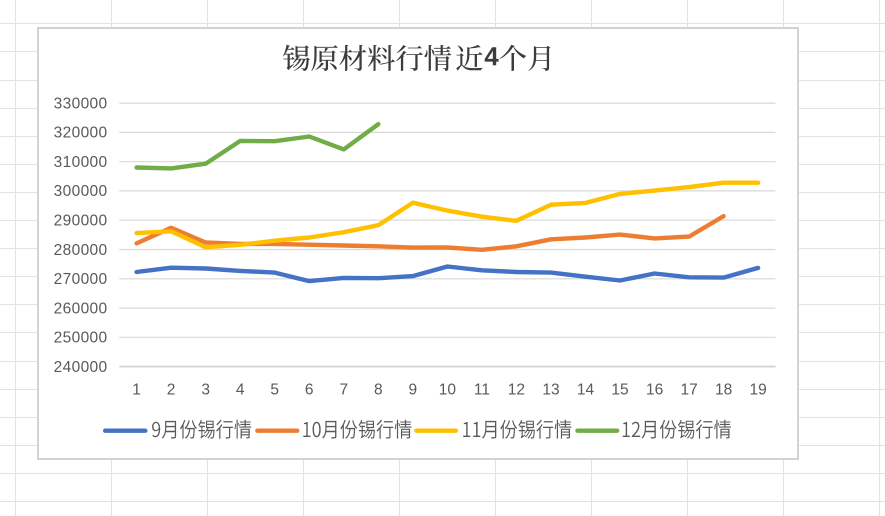 Image resolution: width=885 pixels, height=516 pixels. Describe the element at coordinates (309, 390) in the screenshot. I see `svg-text: 6` at that location.